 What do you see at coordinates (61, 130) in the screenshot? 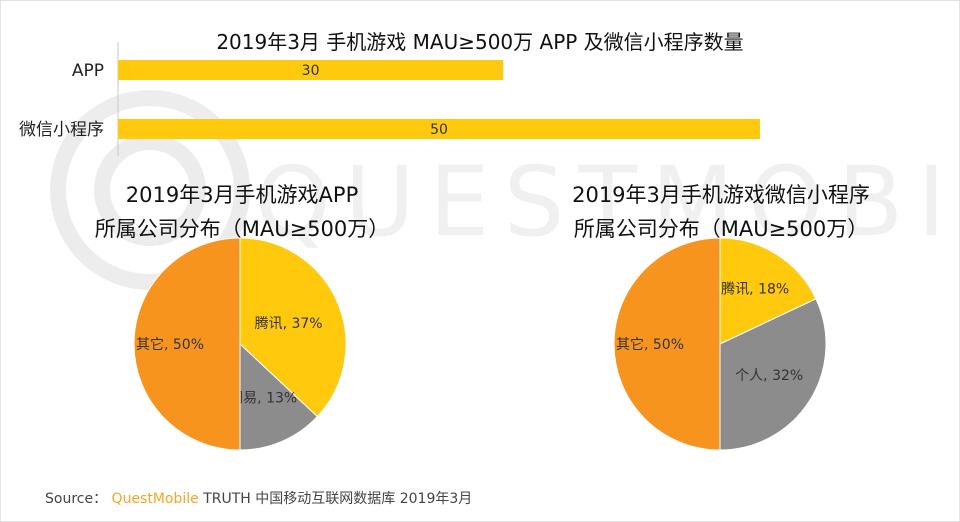
I see `bar-category-label-1: 微信小程序` at bounding box center [61, 130].